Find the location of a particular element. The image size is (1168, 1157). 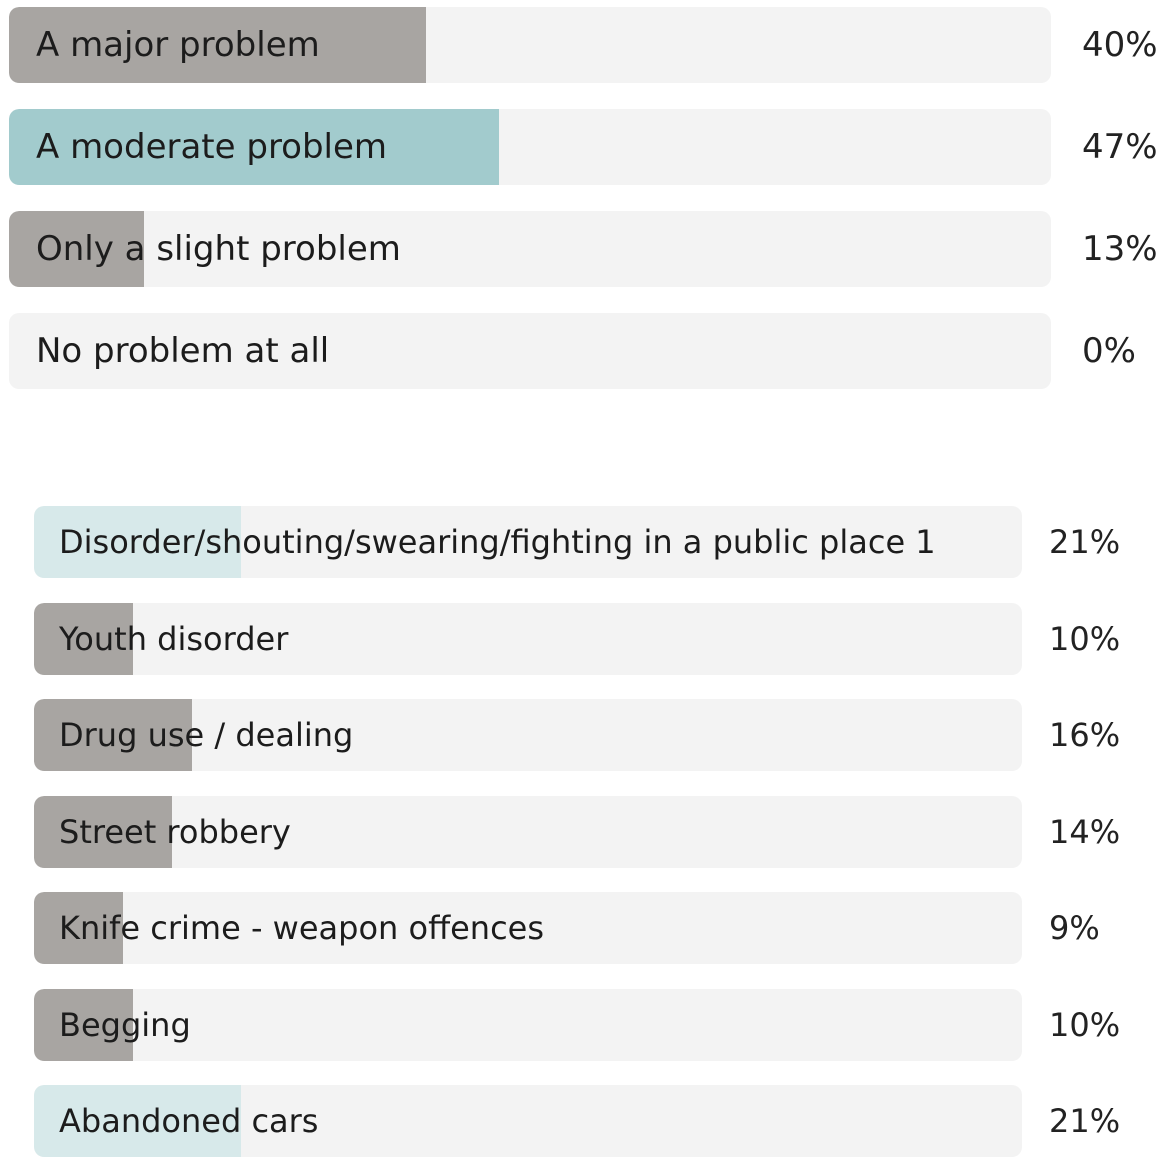

bar-row-youth-disorder: Youth disorder 10% is located at coordinates (584, 638).